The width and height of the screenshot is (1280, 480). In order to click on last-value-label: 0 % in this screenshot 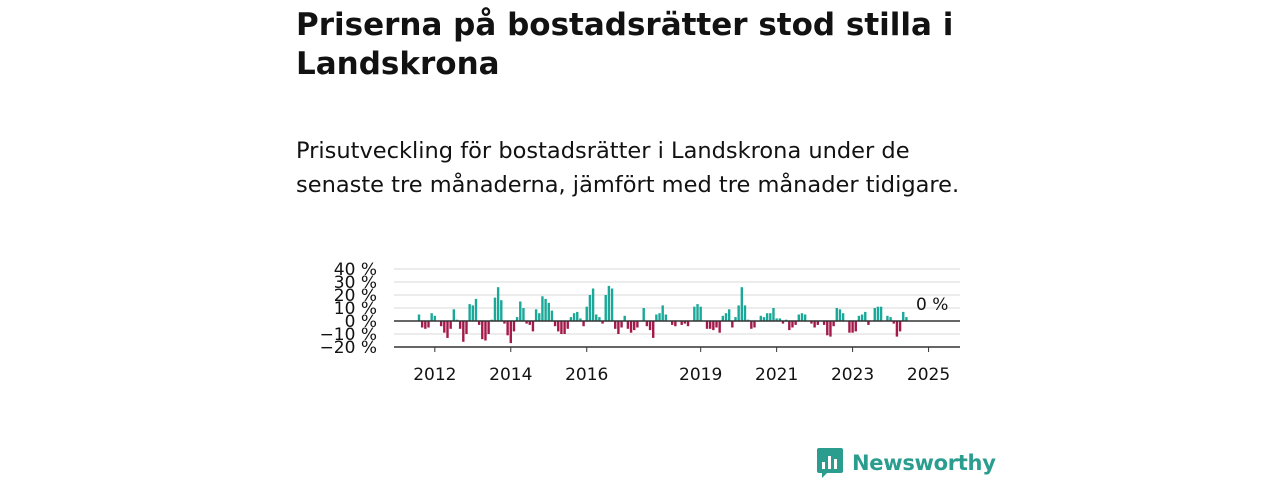, I will do `click(932, 305)`.